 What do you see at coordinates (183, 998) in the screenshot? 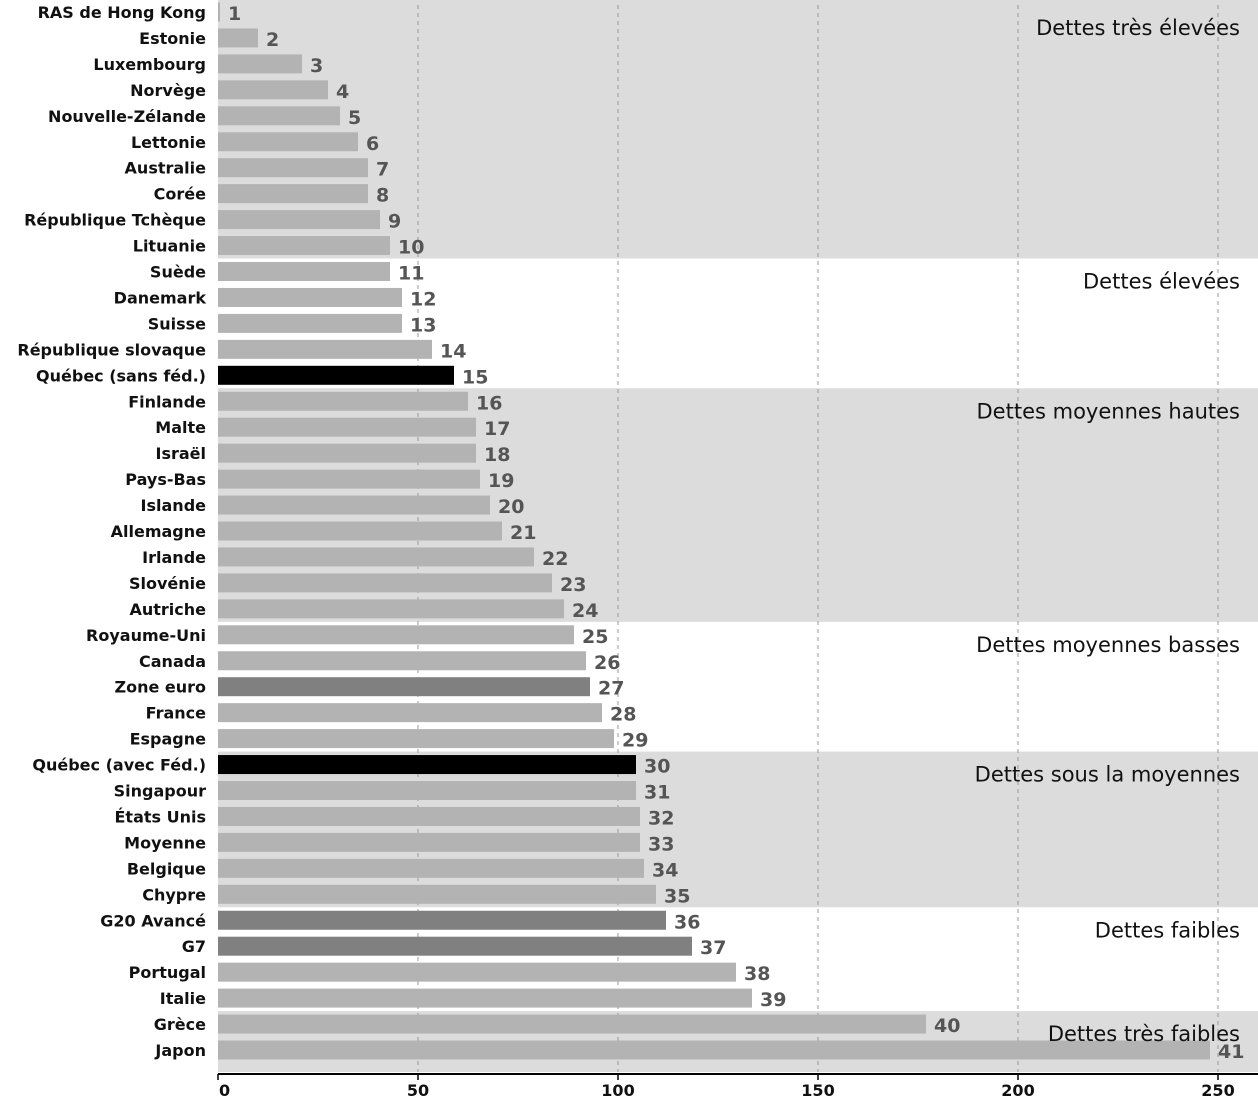
I see `category-label-39: Italie` at bounding box center [183, 998].